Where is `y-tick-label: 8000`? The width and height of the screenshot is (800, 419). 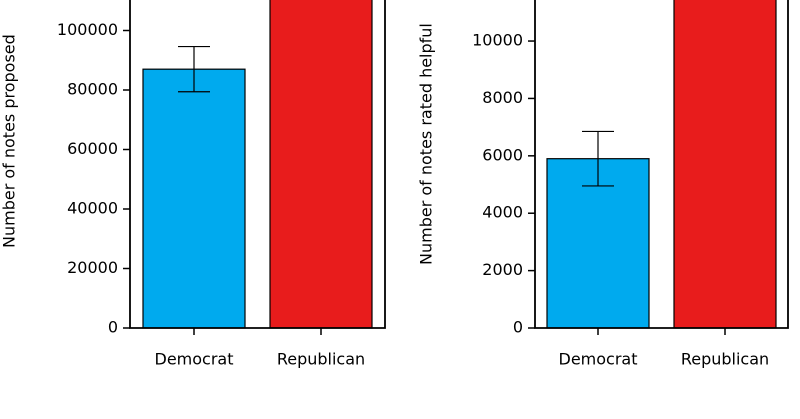
y-tick-label: 8000 is located at coordinates (502, 97).